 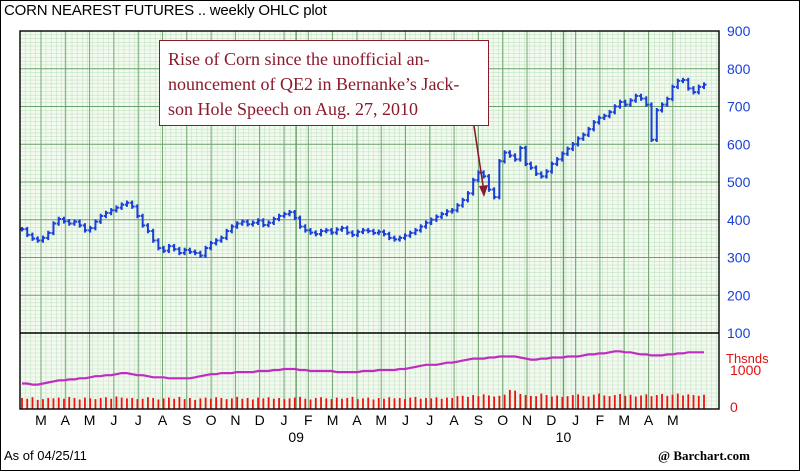 What do you see at coordinates (363, 399) in the screenshot?
I see `volume-bars` at bounding box center [363, 399].